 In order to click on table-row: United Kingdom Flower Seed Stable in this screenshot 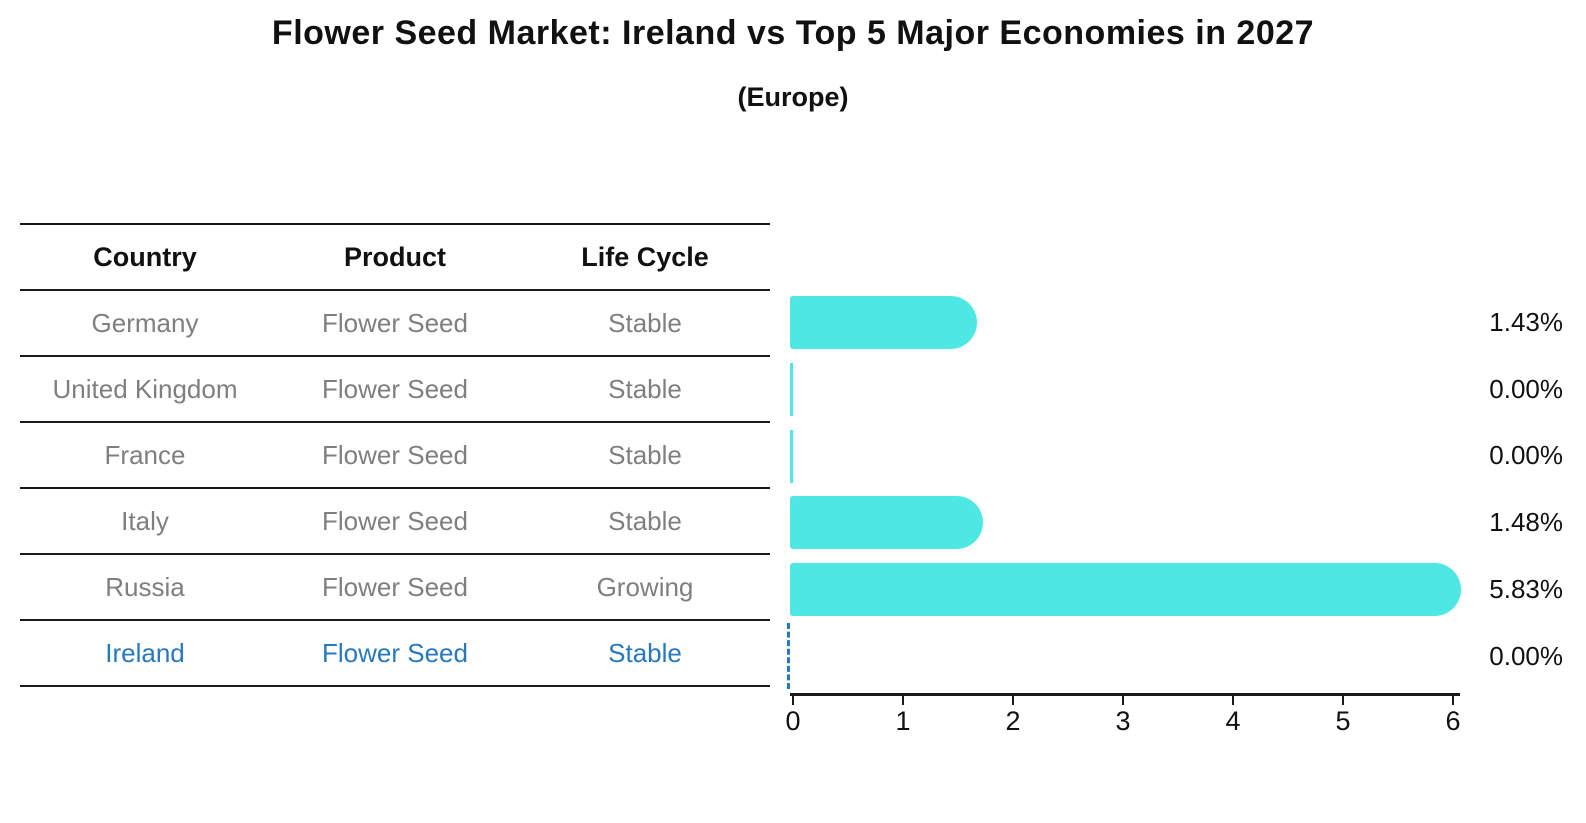, I will do `click(395, 390)`.